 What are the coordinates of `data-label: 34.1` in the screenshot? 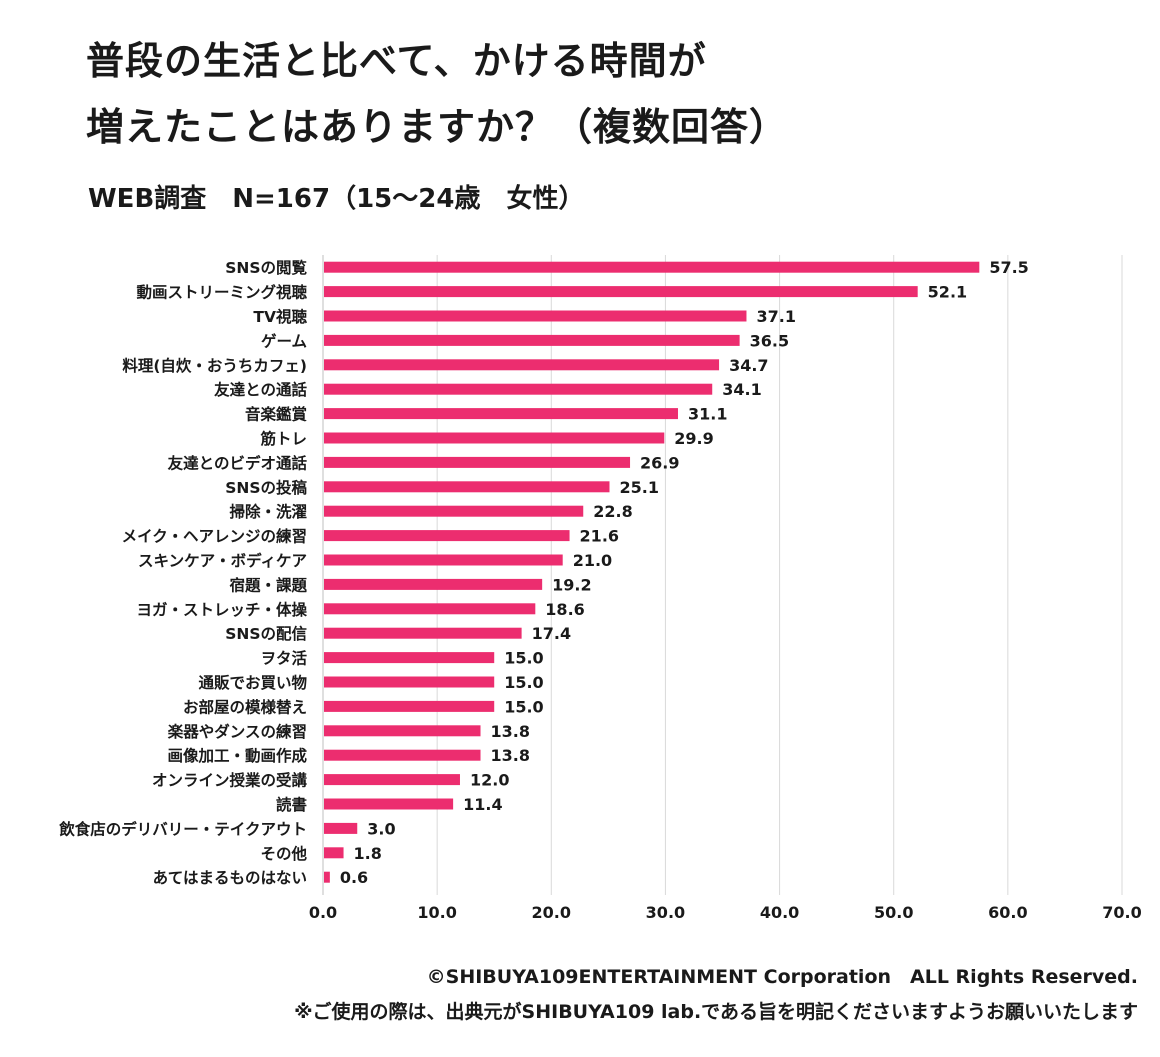 It's located at (741, 389).